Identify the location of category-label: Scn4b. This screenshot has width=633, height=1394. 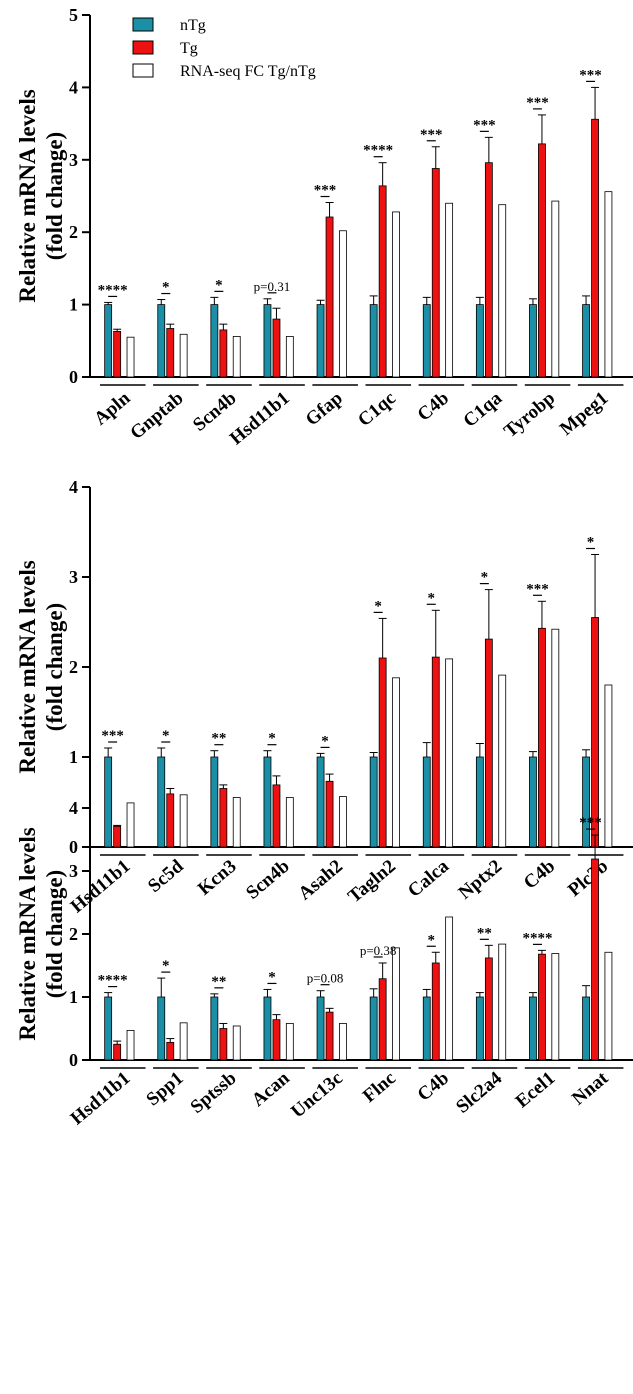
(268, 880).